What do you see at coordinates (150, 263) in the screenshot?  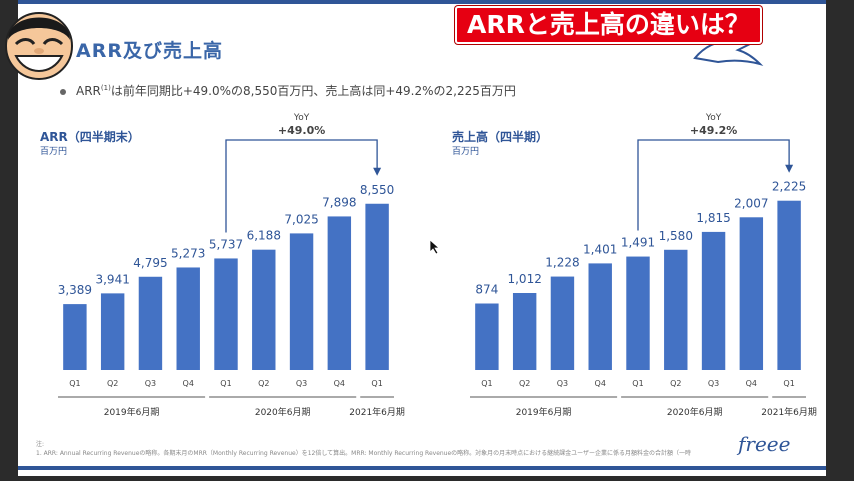 I see `arr-value-label: 4,795` at bounding box center [150, 263].